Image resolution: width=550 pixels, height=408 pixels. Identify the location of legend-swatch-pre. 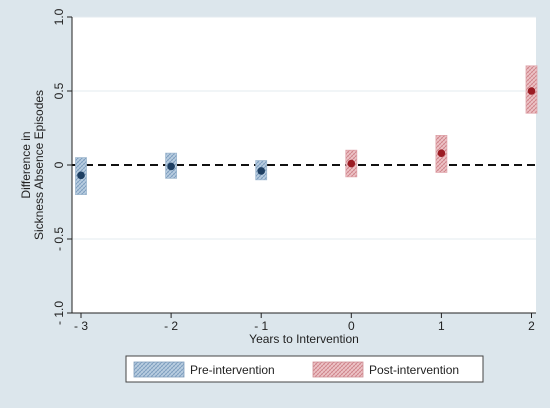
(159, 369).